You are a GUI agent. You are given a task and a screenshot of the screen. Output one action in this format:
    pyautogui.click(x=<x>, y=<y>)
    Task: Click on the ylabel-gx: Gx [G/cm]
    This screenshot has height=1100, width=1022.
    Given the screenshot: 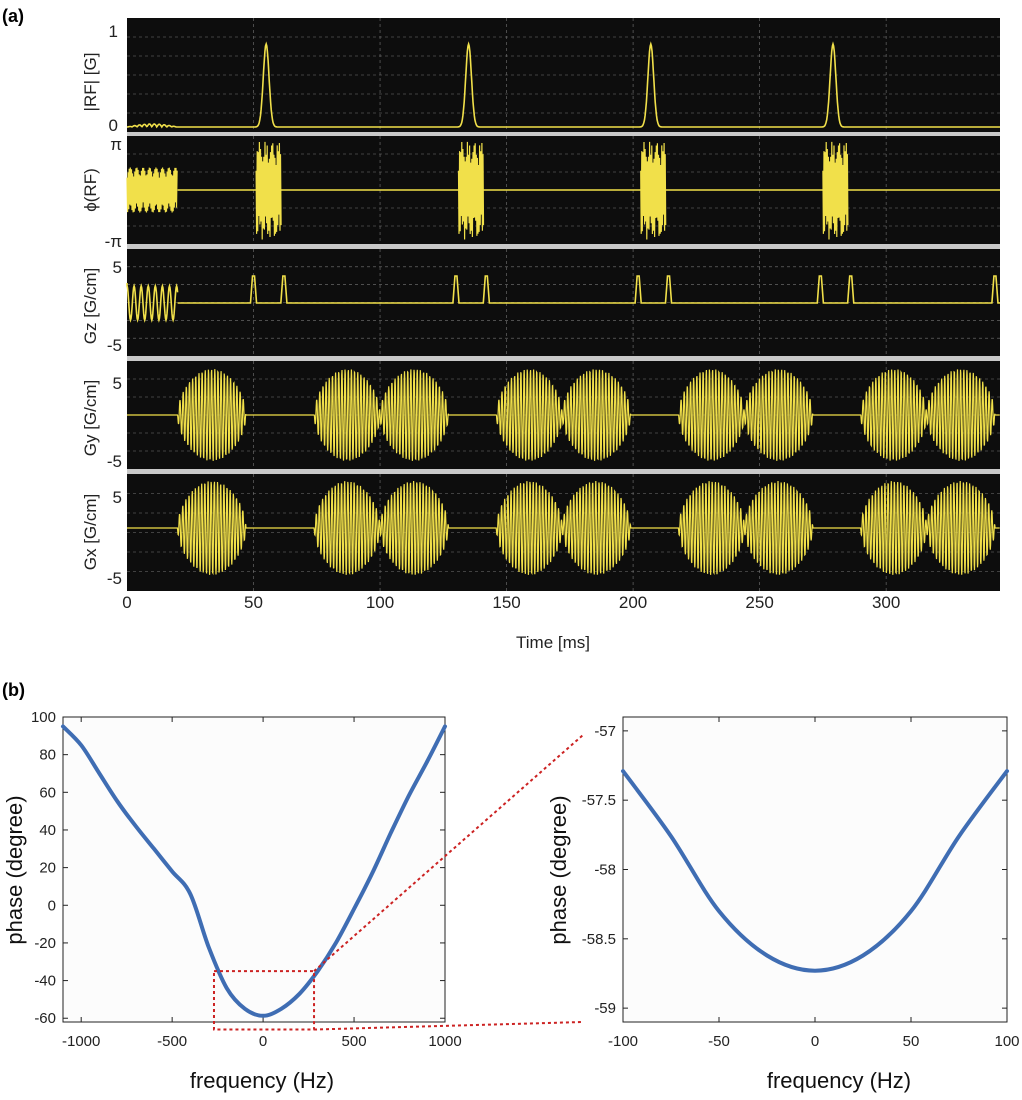 What is the action you would take?
    pyautogui.click(x=90, y=532)
    